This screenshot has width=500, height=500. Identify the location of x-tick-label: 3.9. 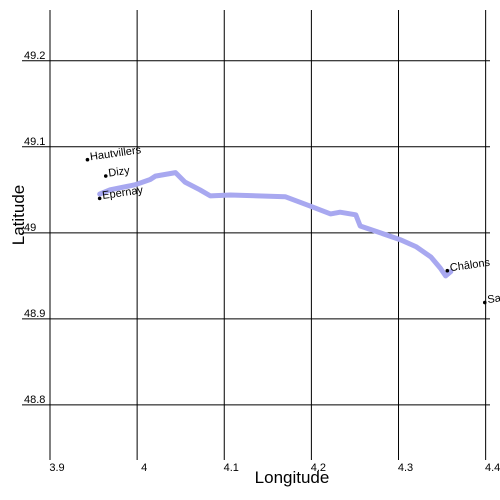
(56, 468).